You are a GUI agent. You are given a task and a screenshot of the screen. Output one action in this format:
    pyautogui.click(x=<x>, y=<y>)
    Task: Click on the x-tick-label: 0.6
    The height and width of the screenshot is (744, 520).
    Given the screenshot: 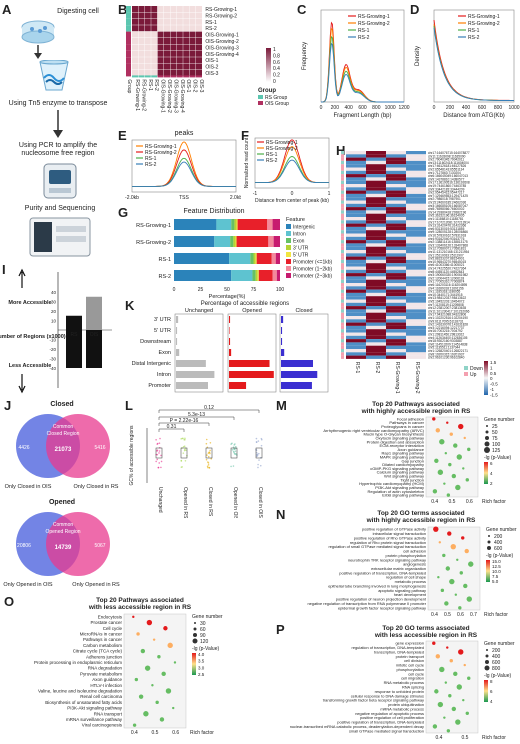 What is the action you would take?
    pyautogui.click(x=175, y=733)
    